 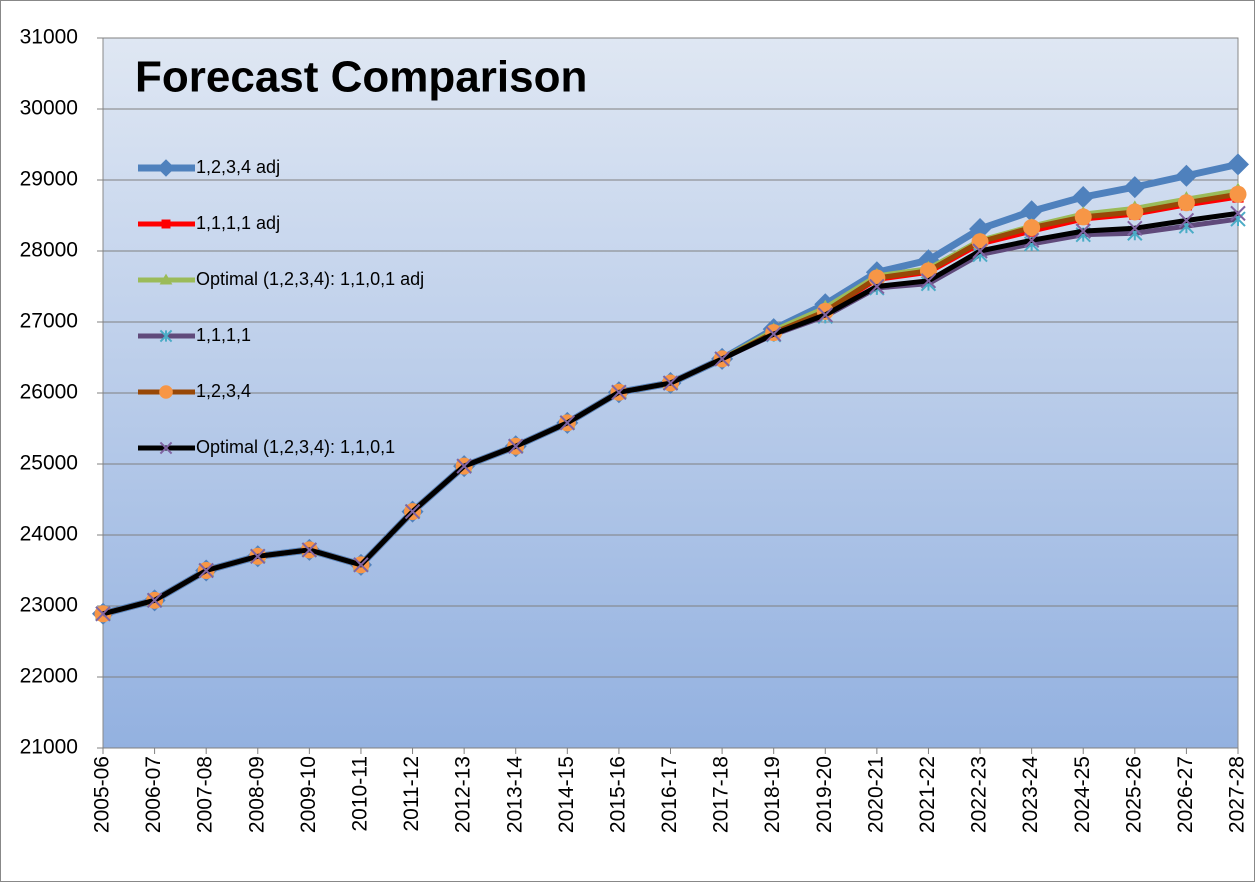 What do you see at coordinates (927, 794) in the screenshot?
I see `x-tick-label: 2021-22` at bounding box center [927, 794].